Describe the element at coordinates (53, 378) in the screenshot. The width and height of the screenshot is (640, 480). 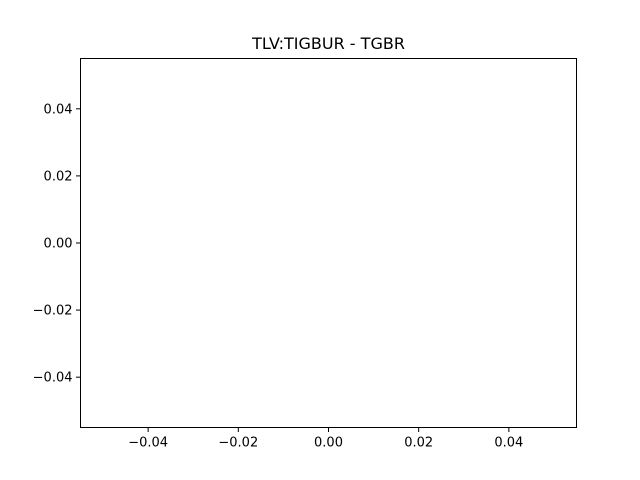
I see `y-tick-label: −0.04` at that location.